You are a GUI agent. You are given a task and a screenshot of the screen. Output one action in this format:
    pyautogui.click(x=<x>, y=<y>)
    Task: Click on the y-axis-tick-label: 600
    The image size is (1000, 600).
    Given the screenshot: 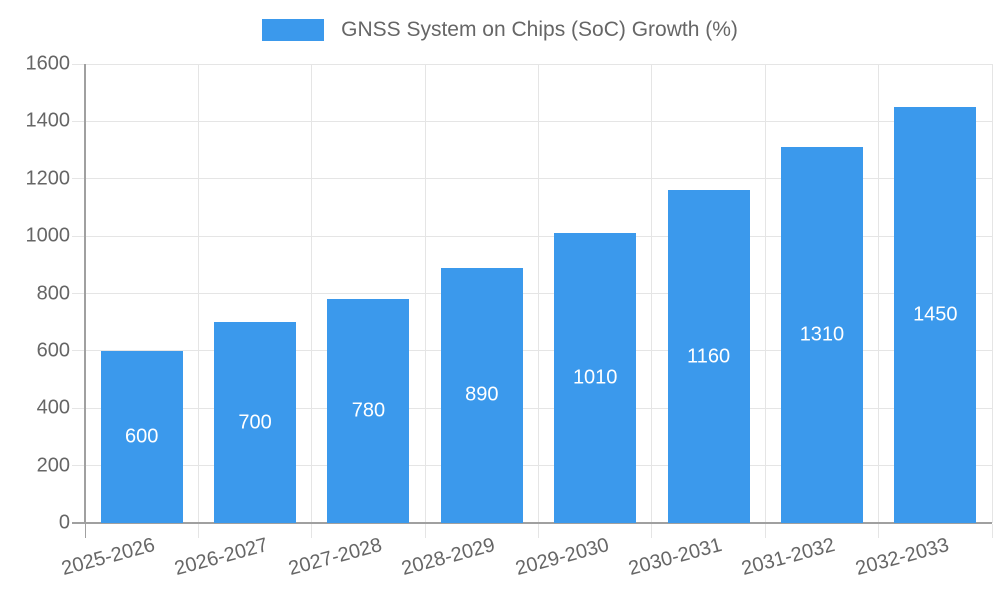 What is the action you would take?
    pyautogui.click(x=53, y=350)
    